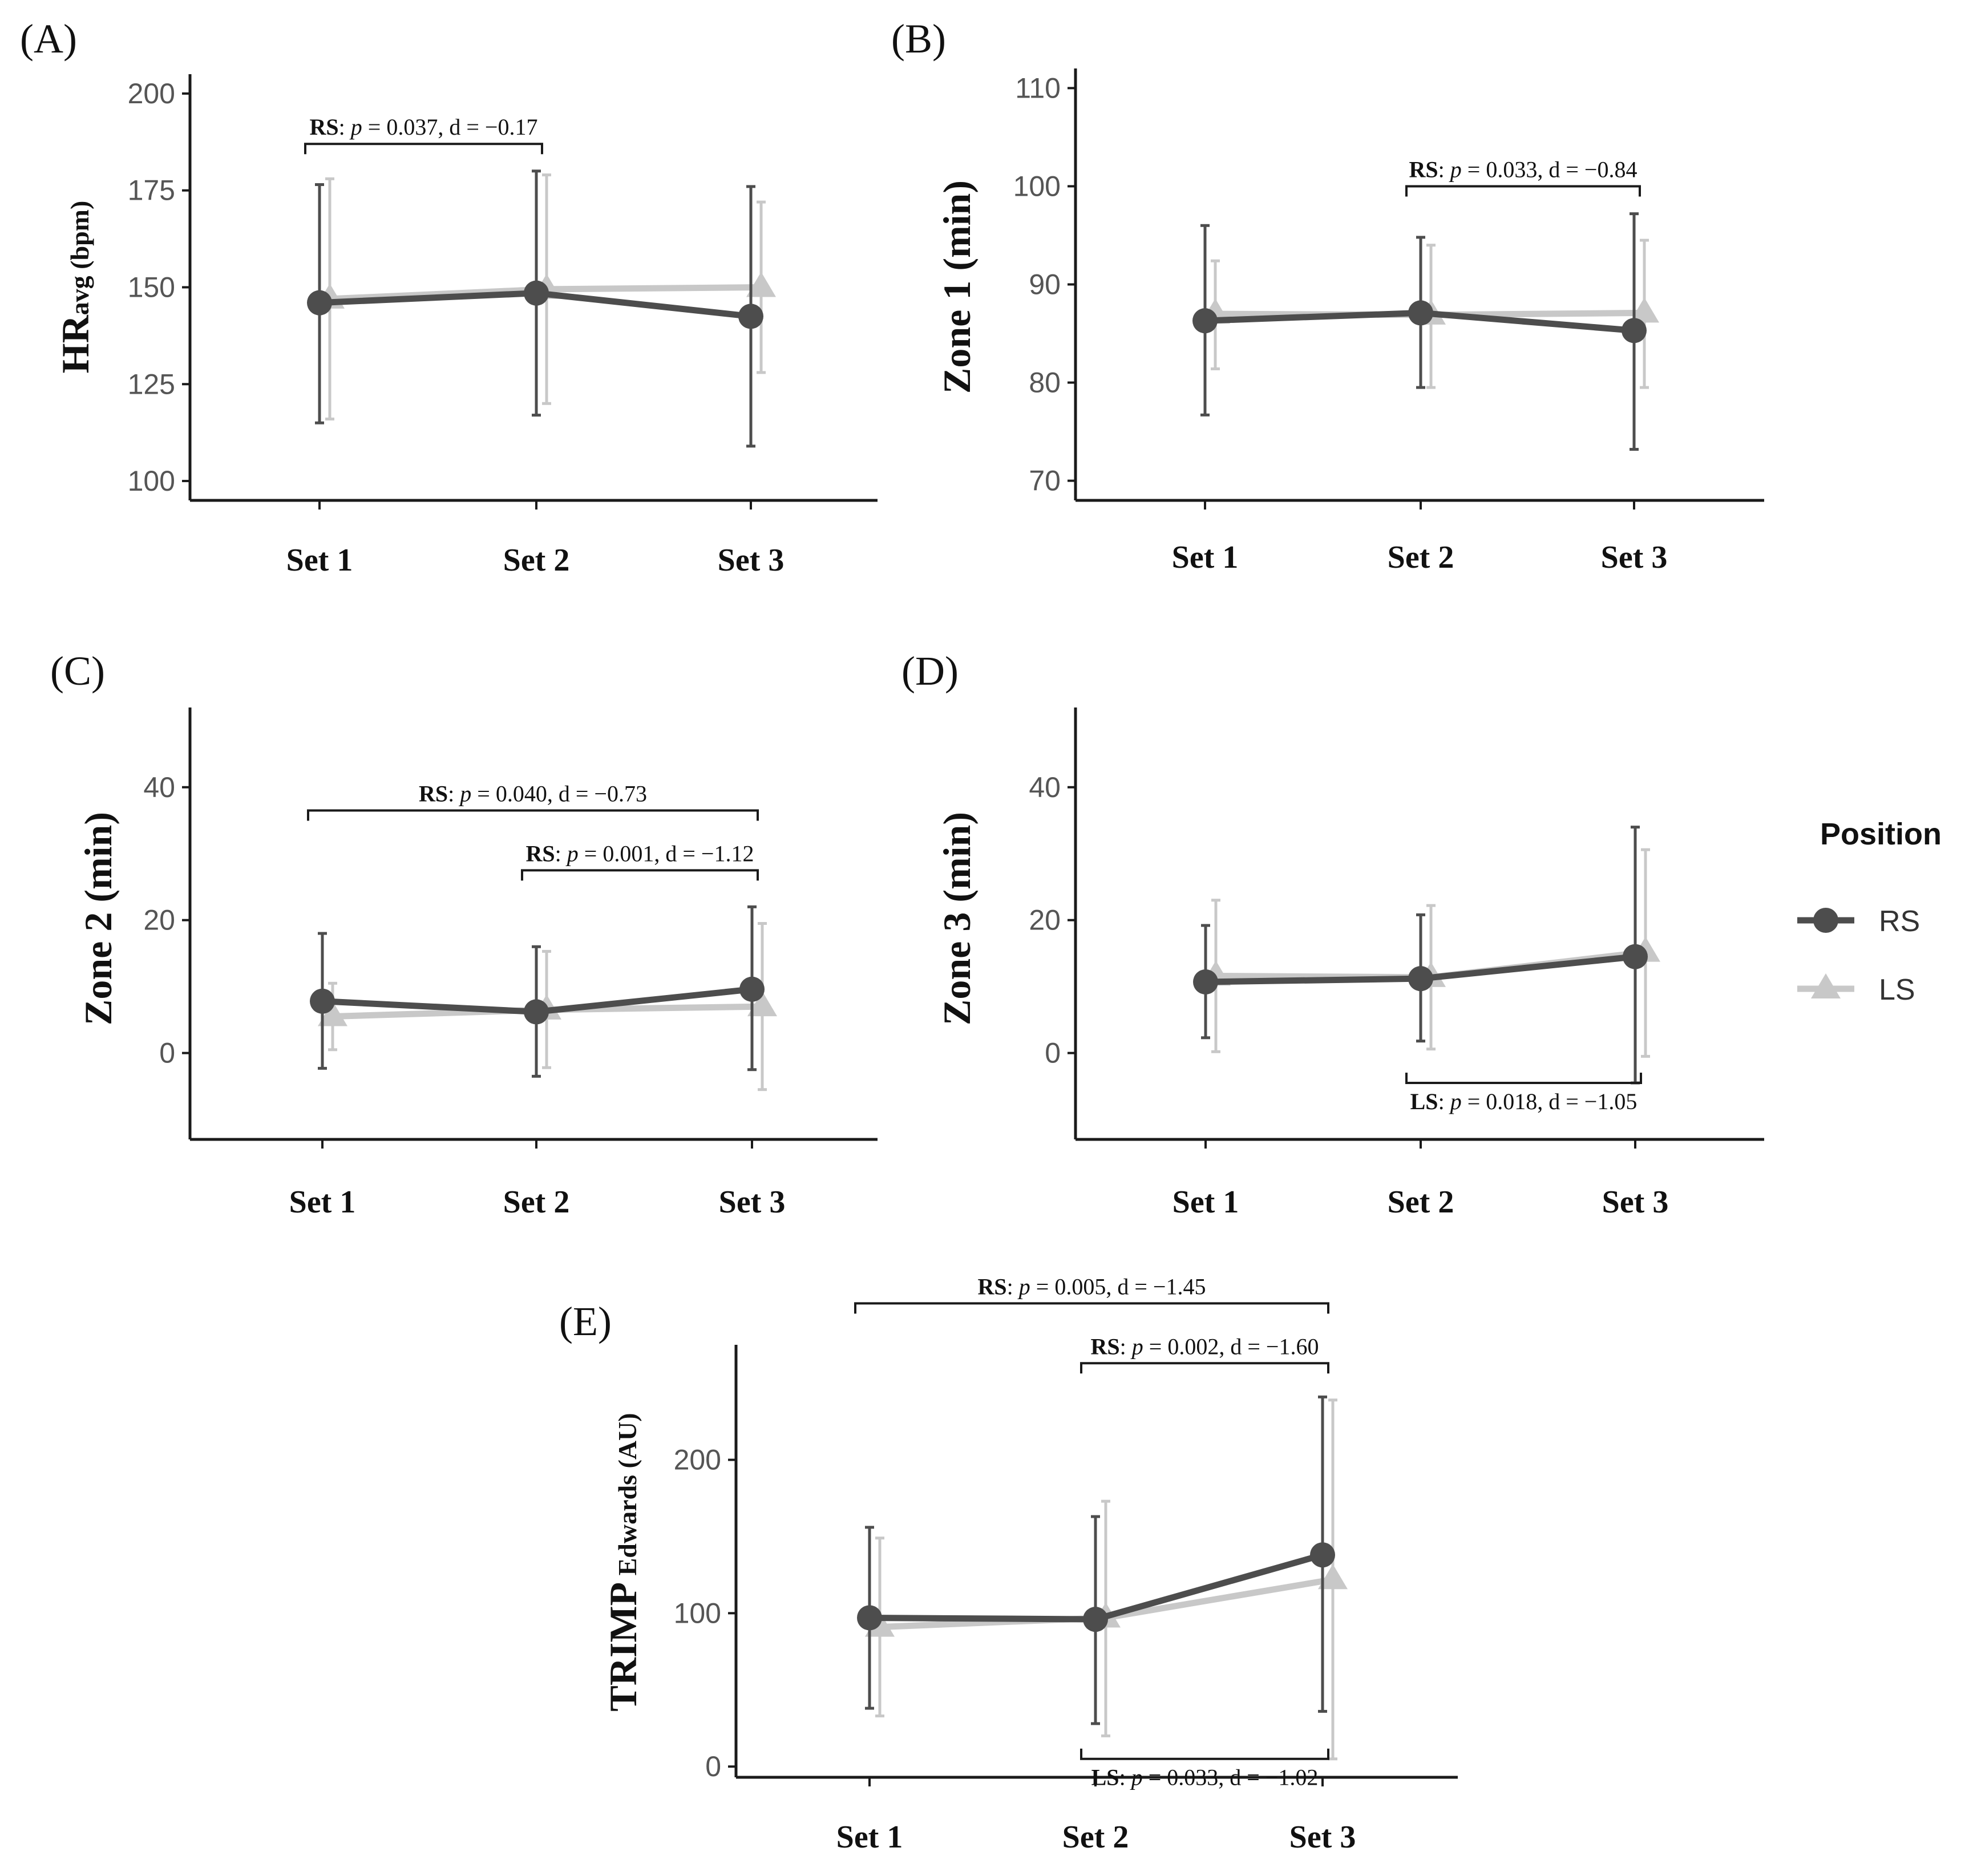 This screenshot has width=1969, height=1876. Describe the element at coordinates (1204, 1354) in the screenshot. I see `significance-bracket-e: RS: p = 0.002, d = −1.60` at that location.